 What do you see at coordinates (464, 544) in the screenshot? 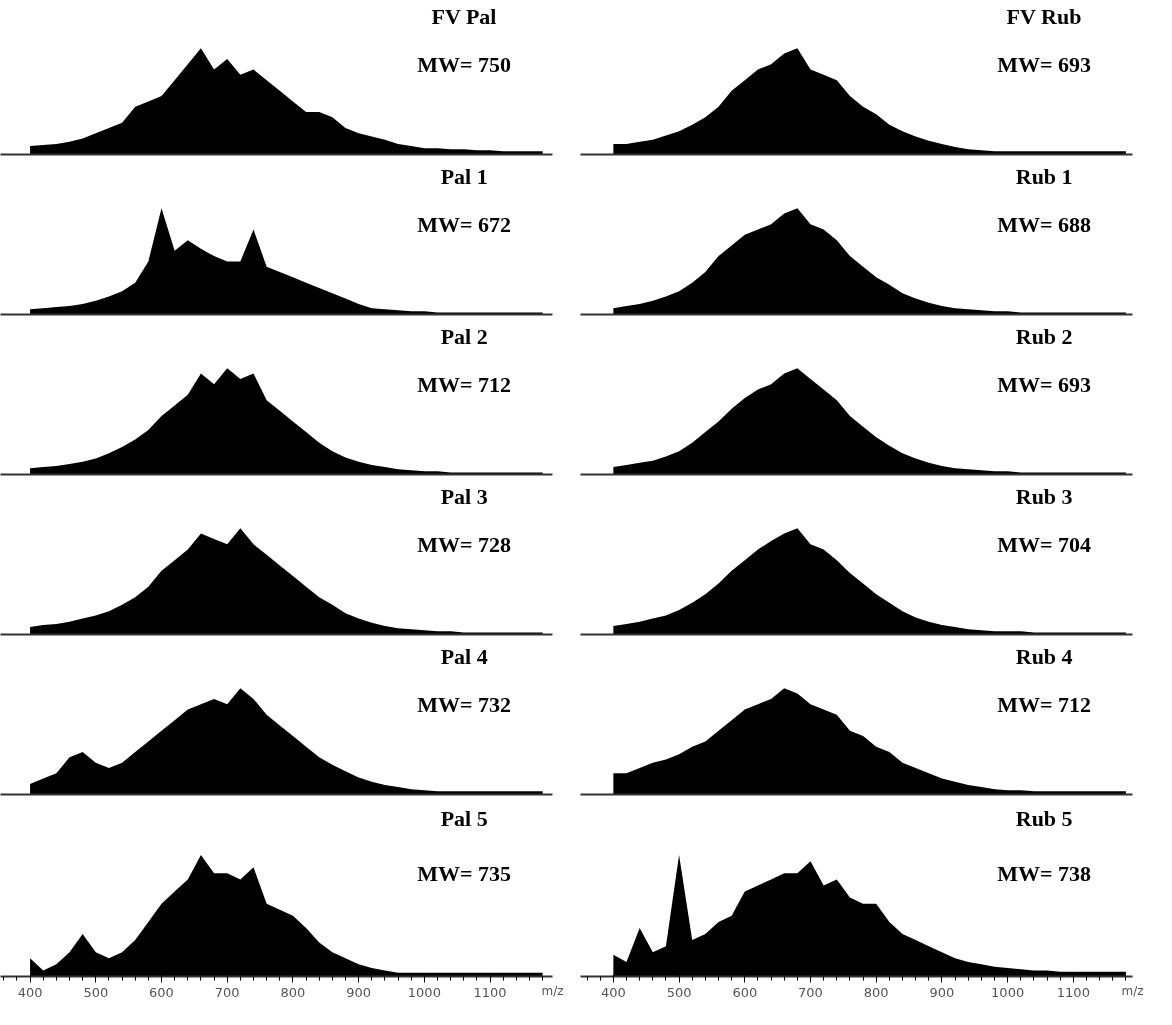
I see `annotation: MW= 728` at bounding box center [464, 544].